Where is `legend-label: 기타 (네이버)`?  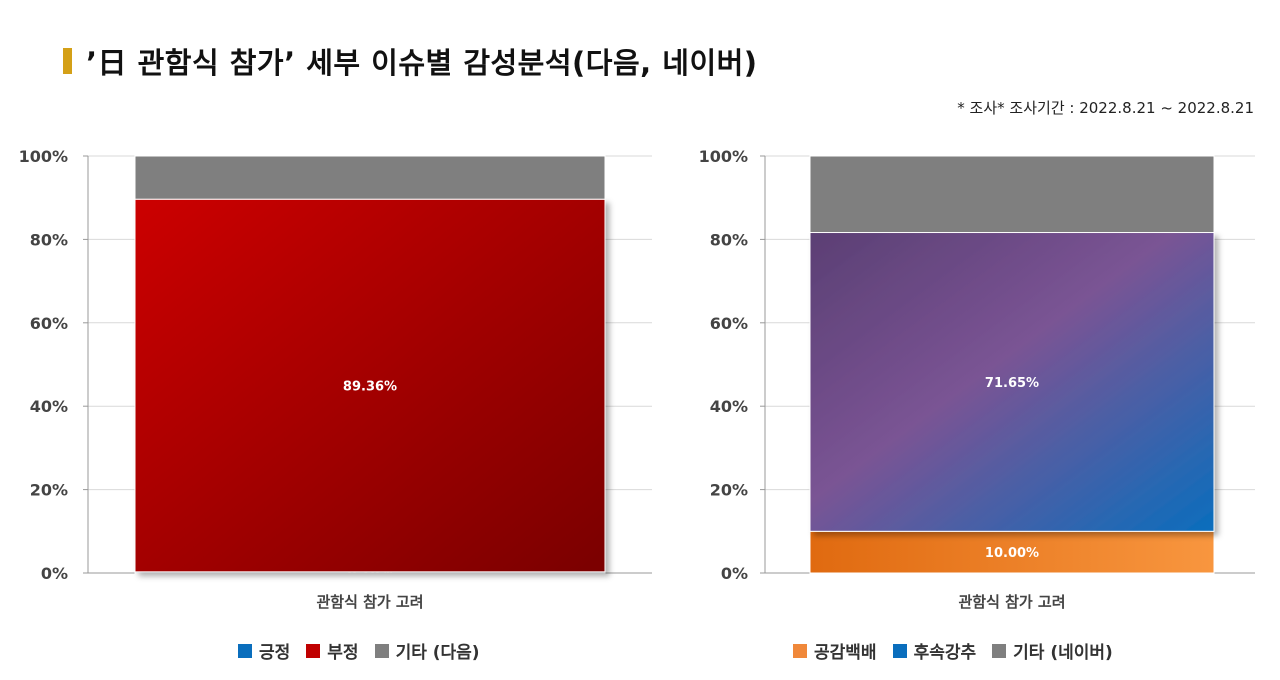
legend-label: 기타 (네이버) is located at coordinates (1063, 653).